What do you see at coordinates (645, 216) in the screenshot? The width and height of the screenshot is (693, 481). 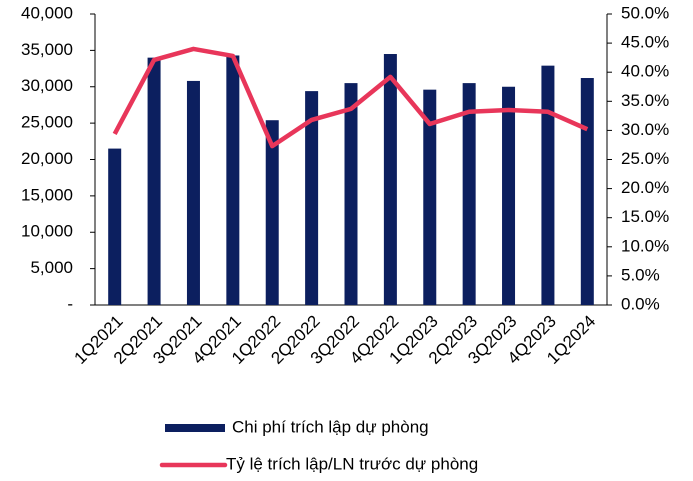 I see `y2-tick-label: 15.0%` at bounding box center [645, 216].